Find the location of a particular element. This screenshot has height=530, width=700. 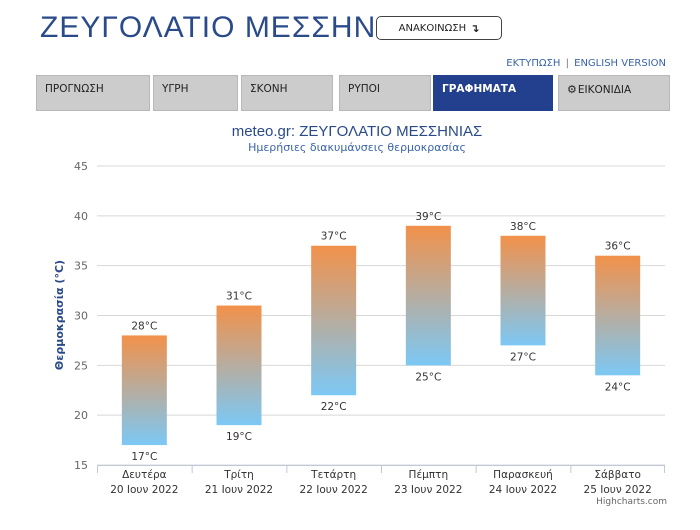

announcement-label: ΑΝΑΚΟΙΝΩΣΗ is located at coordinates (432, 28).